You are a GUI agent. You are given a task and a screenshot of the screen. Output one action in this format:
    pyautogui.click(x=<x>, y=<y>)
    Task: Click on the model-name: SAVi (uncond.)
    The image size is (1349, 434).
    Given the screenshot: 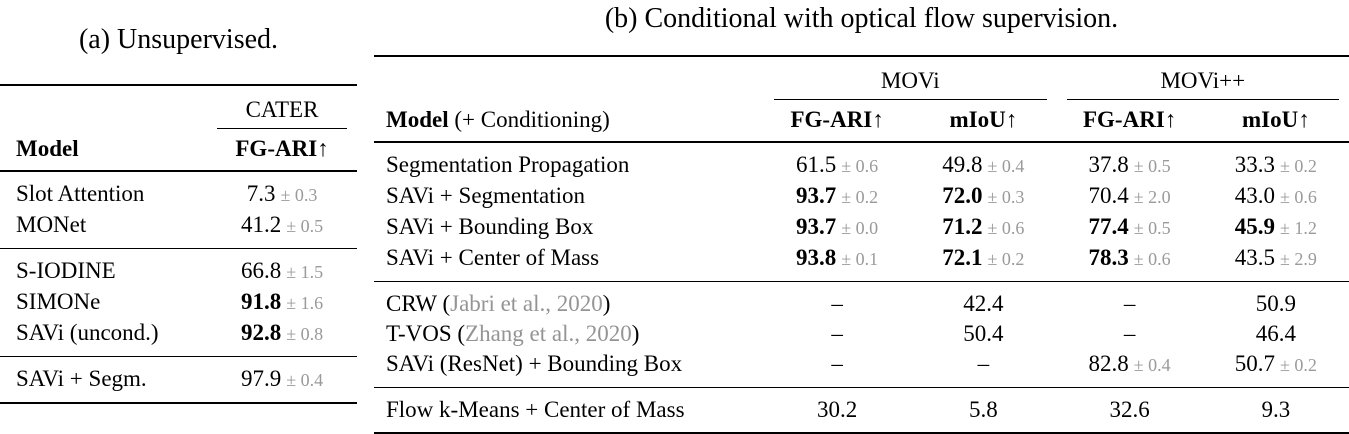 What is the action you would take?
    pyautogui.click(x=87, y=332)
    